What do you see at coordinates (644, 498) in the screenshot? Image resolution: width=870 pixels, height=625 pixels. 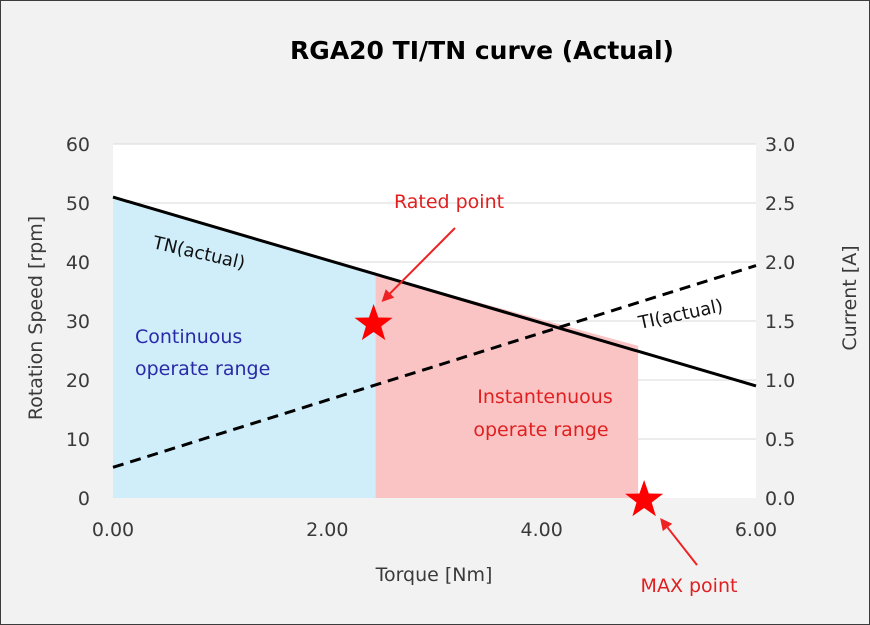 I see `max-point-star` at bounding box center [644, 498].